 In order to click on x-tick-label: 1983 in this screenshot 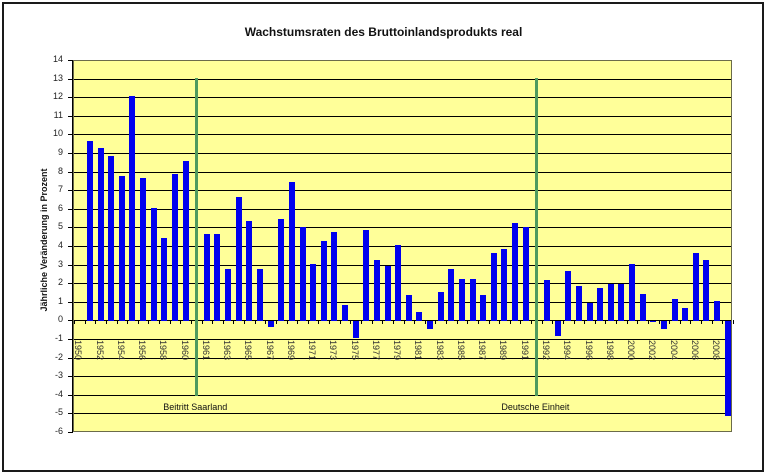, I will do `click(439, 350)`.